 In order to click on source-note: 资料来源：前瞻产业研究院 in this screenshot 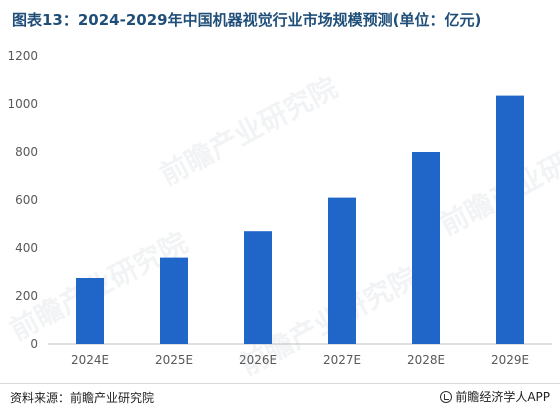, I will do `click(82, 398)`.